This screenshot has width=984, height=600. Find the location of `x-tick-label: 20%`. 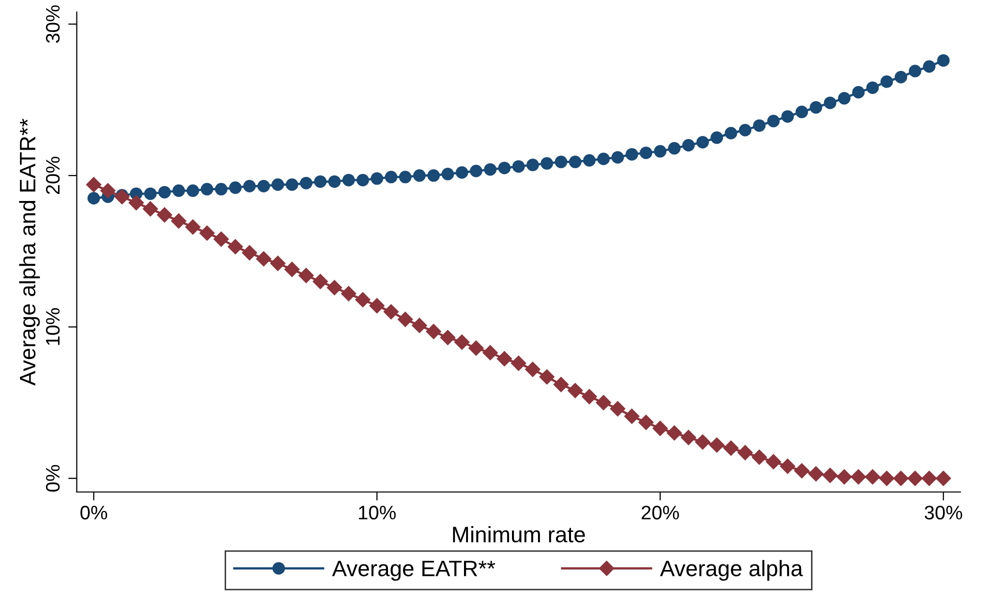

x-tick-label: 20% is located at coordinates (660, 513).